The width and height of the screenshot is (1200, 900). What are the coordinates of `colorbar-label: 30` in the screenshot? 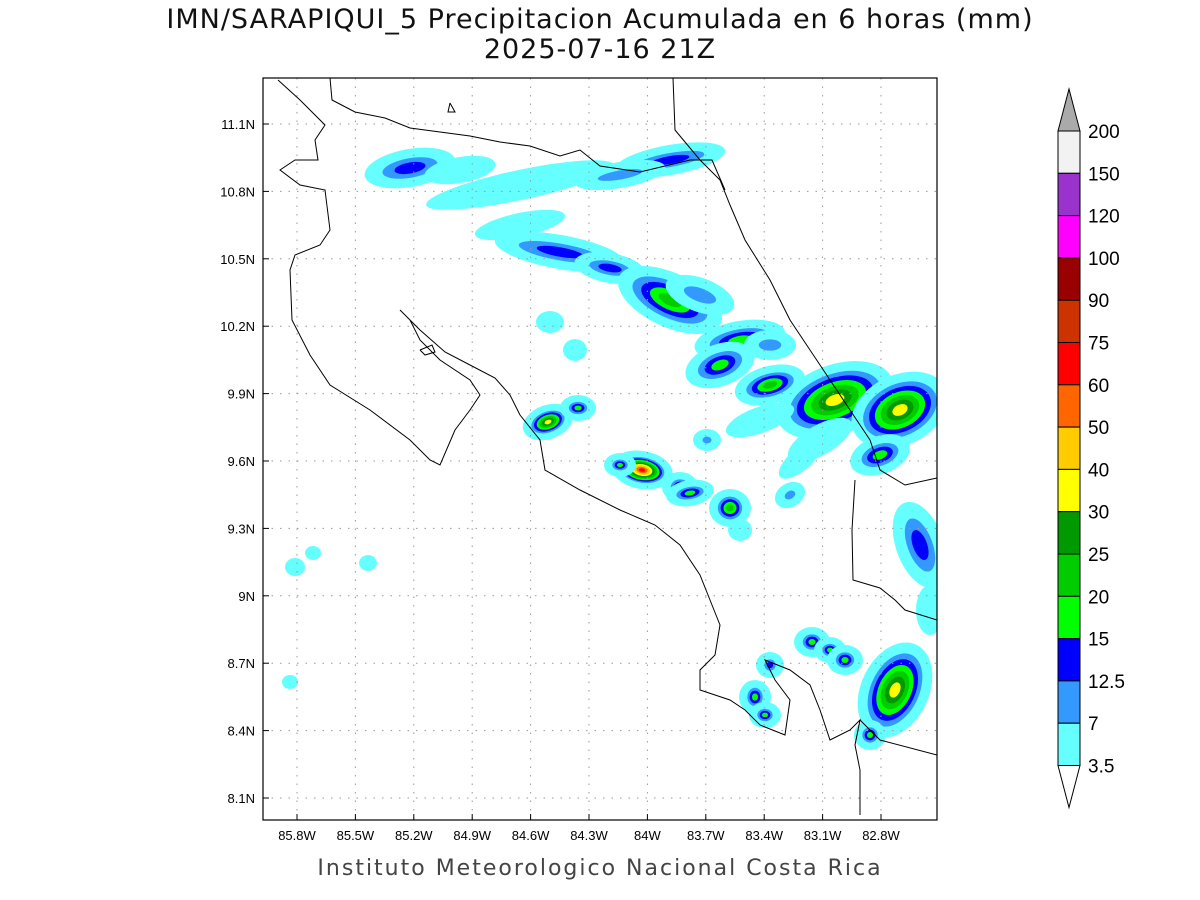 It's located at (1098, 513).